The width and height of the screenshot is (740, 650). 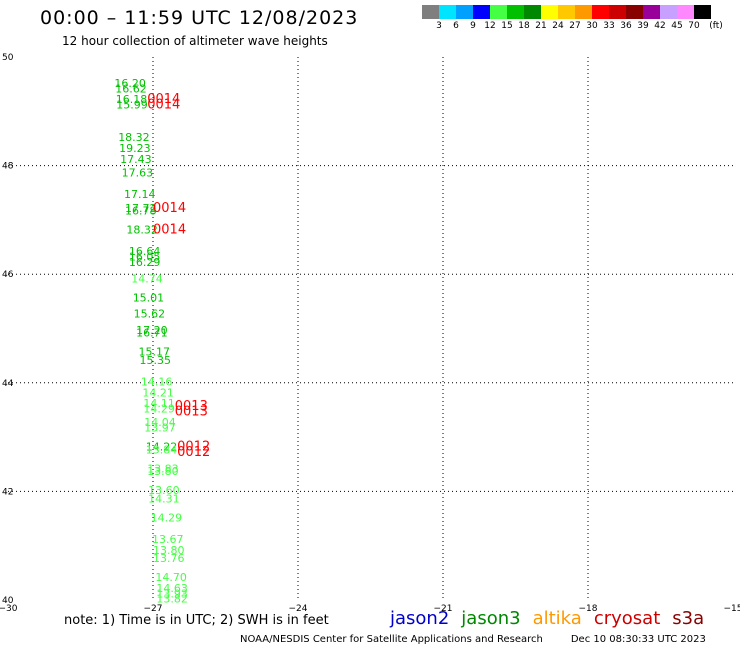 I want to click on wave-height-label: 14.21, so click(x=158, y=392).